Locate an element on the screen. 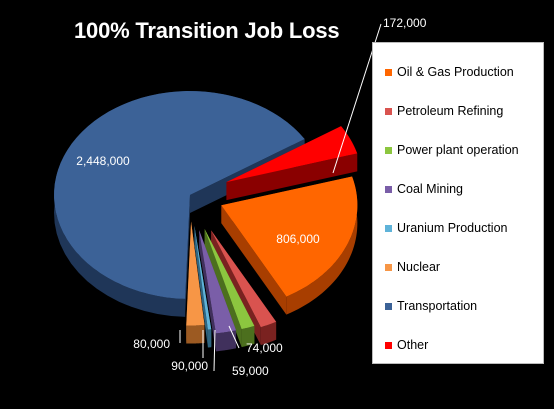 This screenshot has height=409, width=554. legend-item-other: Other is located at coordinates (406, 345).